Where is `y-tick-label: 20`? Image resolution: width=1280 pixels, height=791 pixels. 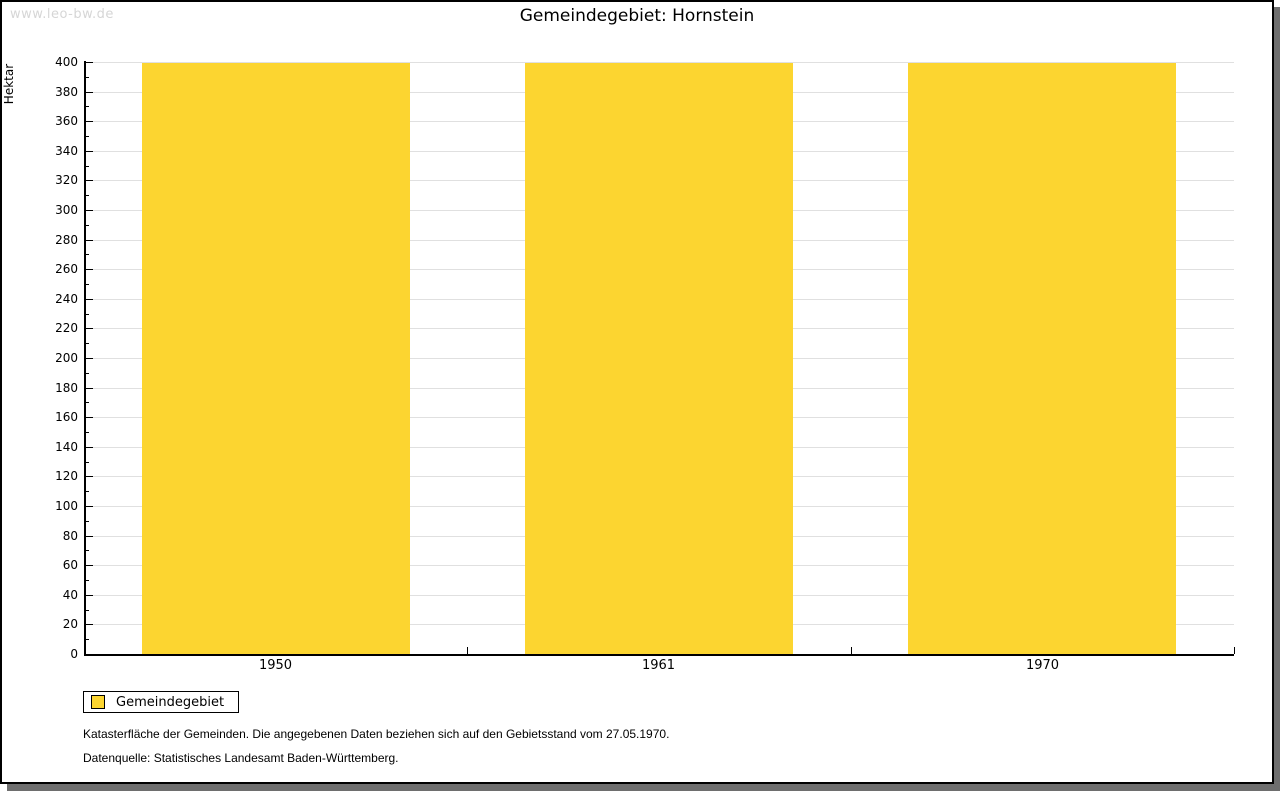
y-tick-label: 20 is located at coordinates (70, 624).